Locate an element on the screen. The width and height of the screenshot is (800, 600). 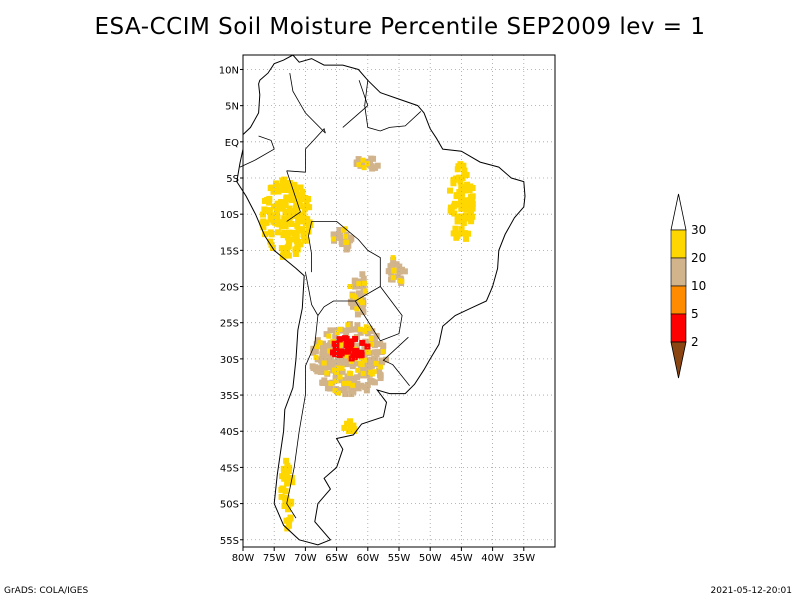
legend-label: 10 is located at coordinates (698, 286).